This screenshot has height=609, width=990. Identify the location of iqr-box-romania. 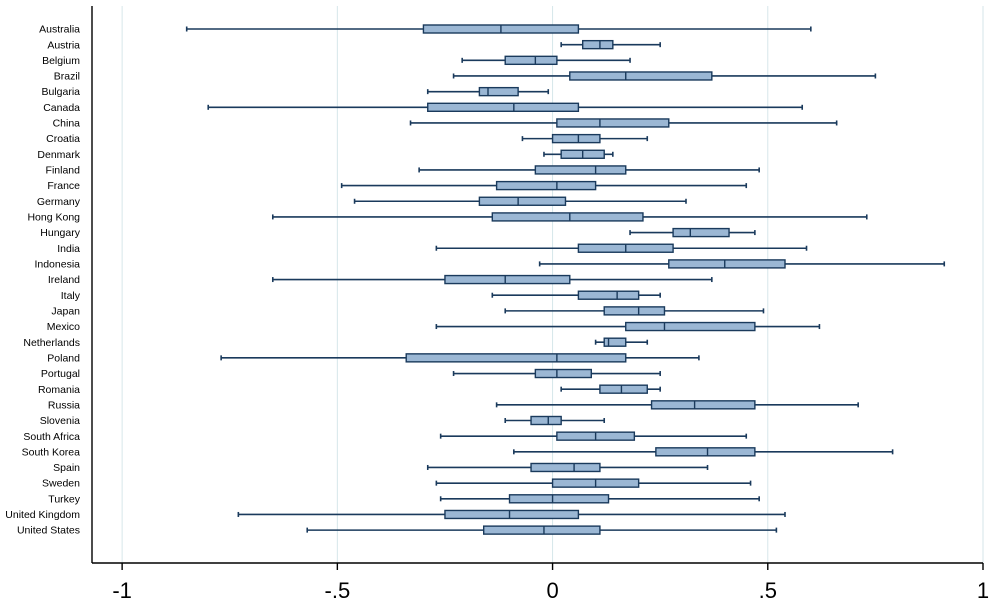
(623, 389).